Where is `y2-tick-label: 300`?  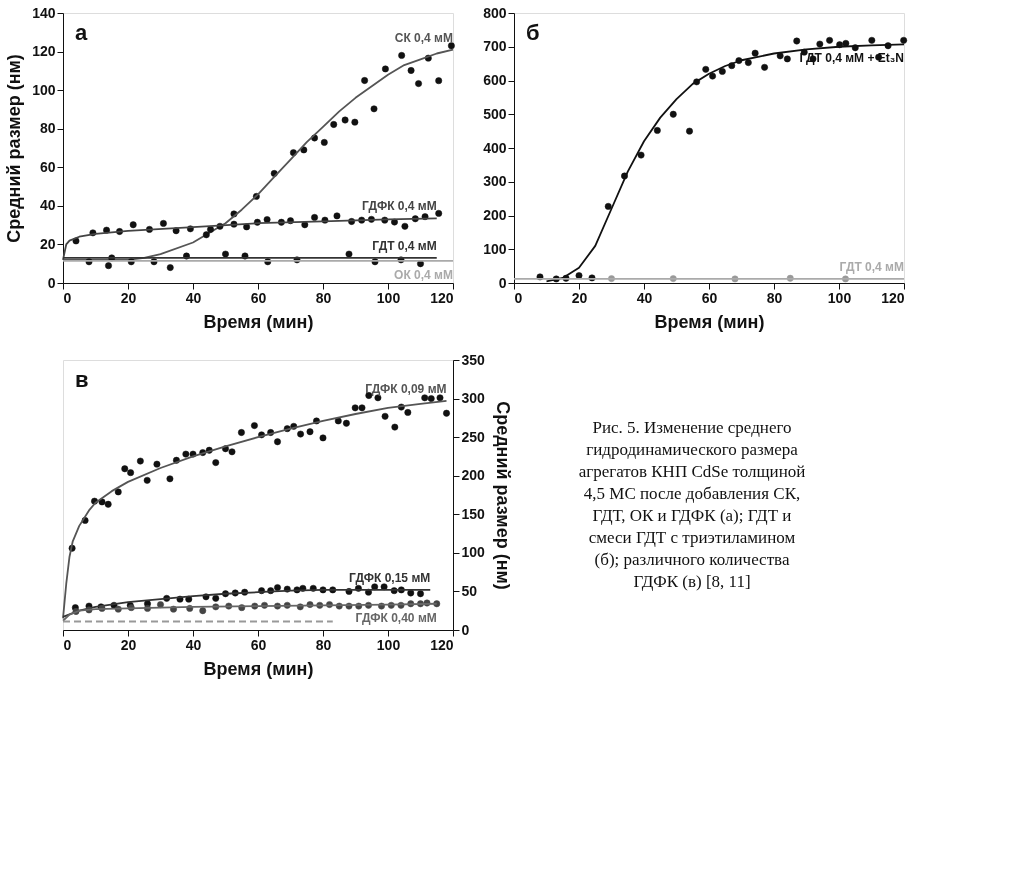 y2-tick-label: 300 is located at coordinates (473, 398).